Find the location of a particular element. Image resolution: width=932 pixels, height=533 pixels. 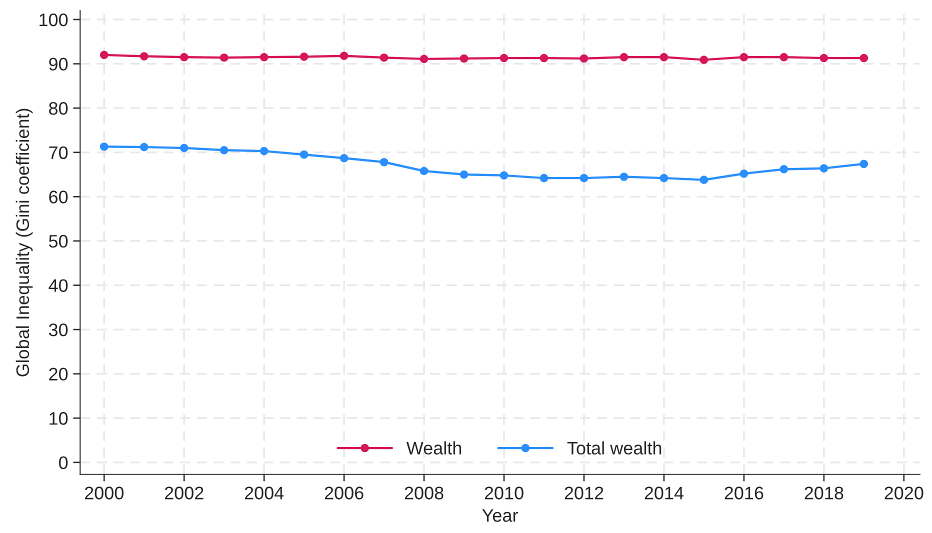

y-tick-label: 20 is located at coordinates (58, 374).